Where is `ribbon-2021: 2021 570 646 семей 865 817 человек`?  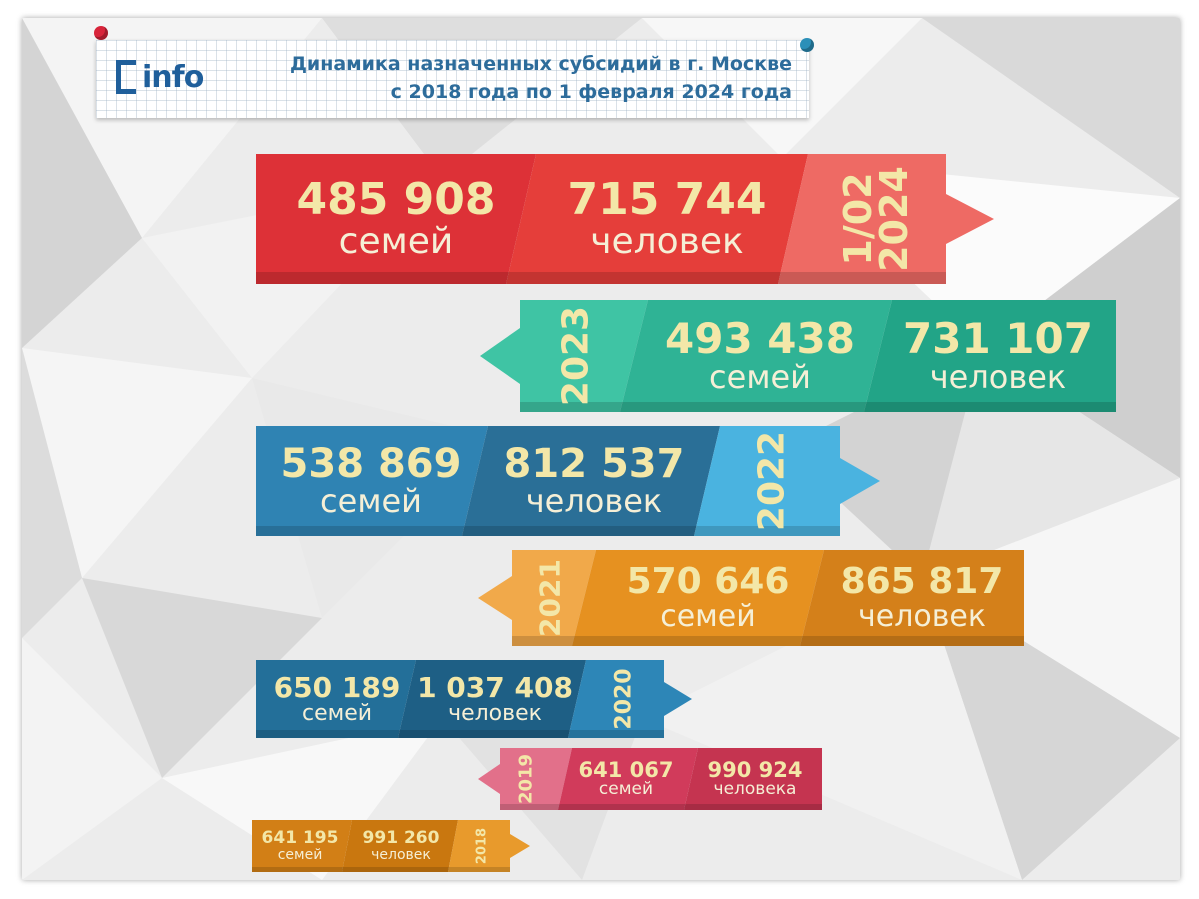 ribbon-2021: 2021 570 646 семей 865 817 человек is located at coordinates (751, 598).